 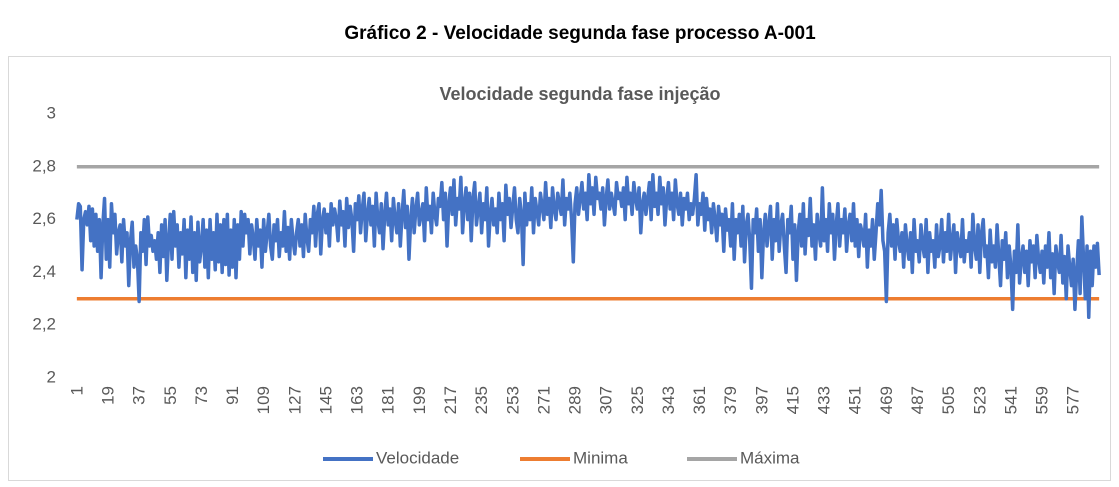 What do you see at coordinates (637, 400) in the screenshot?
I see `x-tick-label: 325` at bounding box center [637, 400].